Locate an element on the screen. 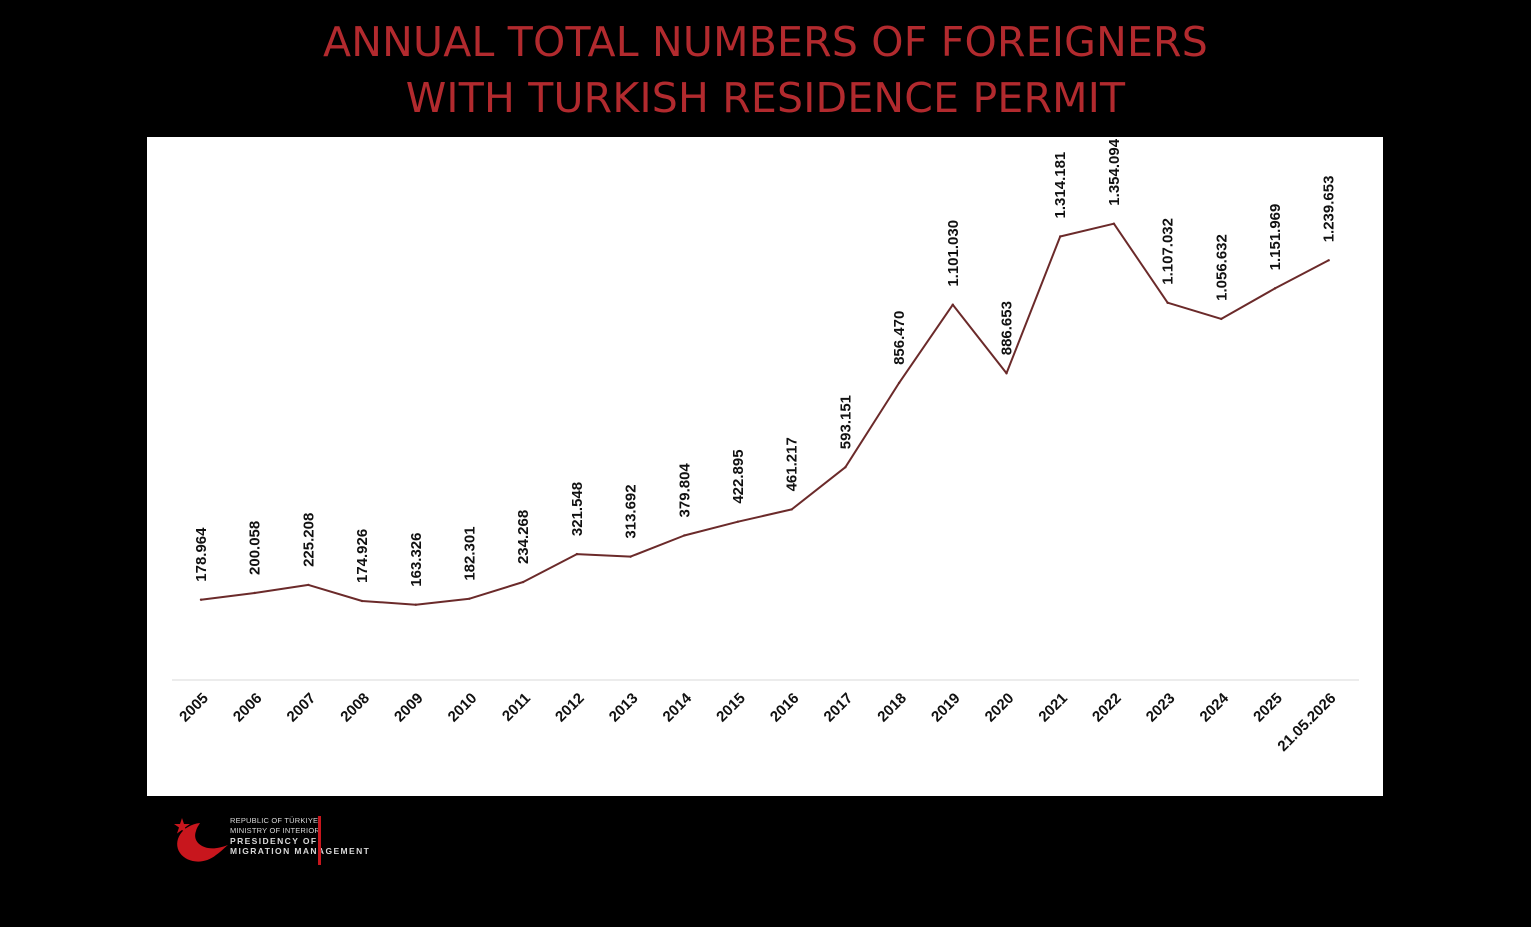 This screenshot has height=927, width=1531. logo-line-3: PRESIDENCY OF is located at coordinates (274, 841).